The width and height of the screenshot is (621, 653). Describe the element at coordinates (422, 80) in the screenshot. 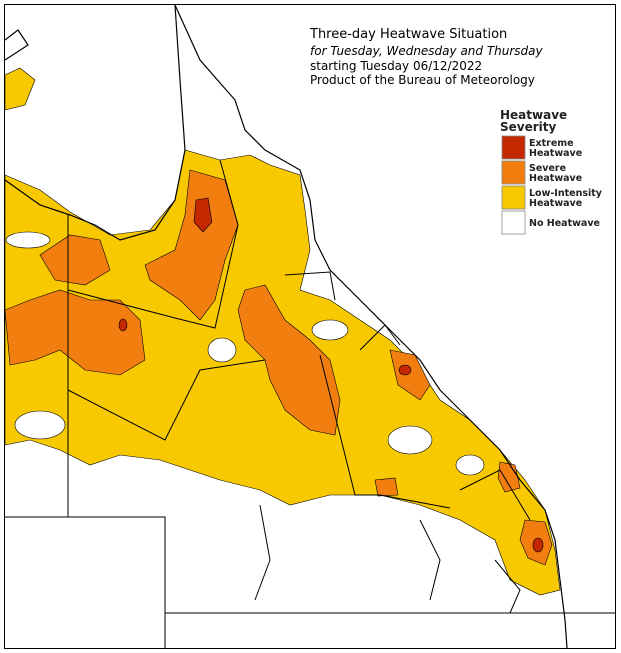

I see `credit: Product of the Bureau of Meteorology` at that location.